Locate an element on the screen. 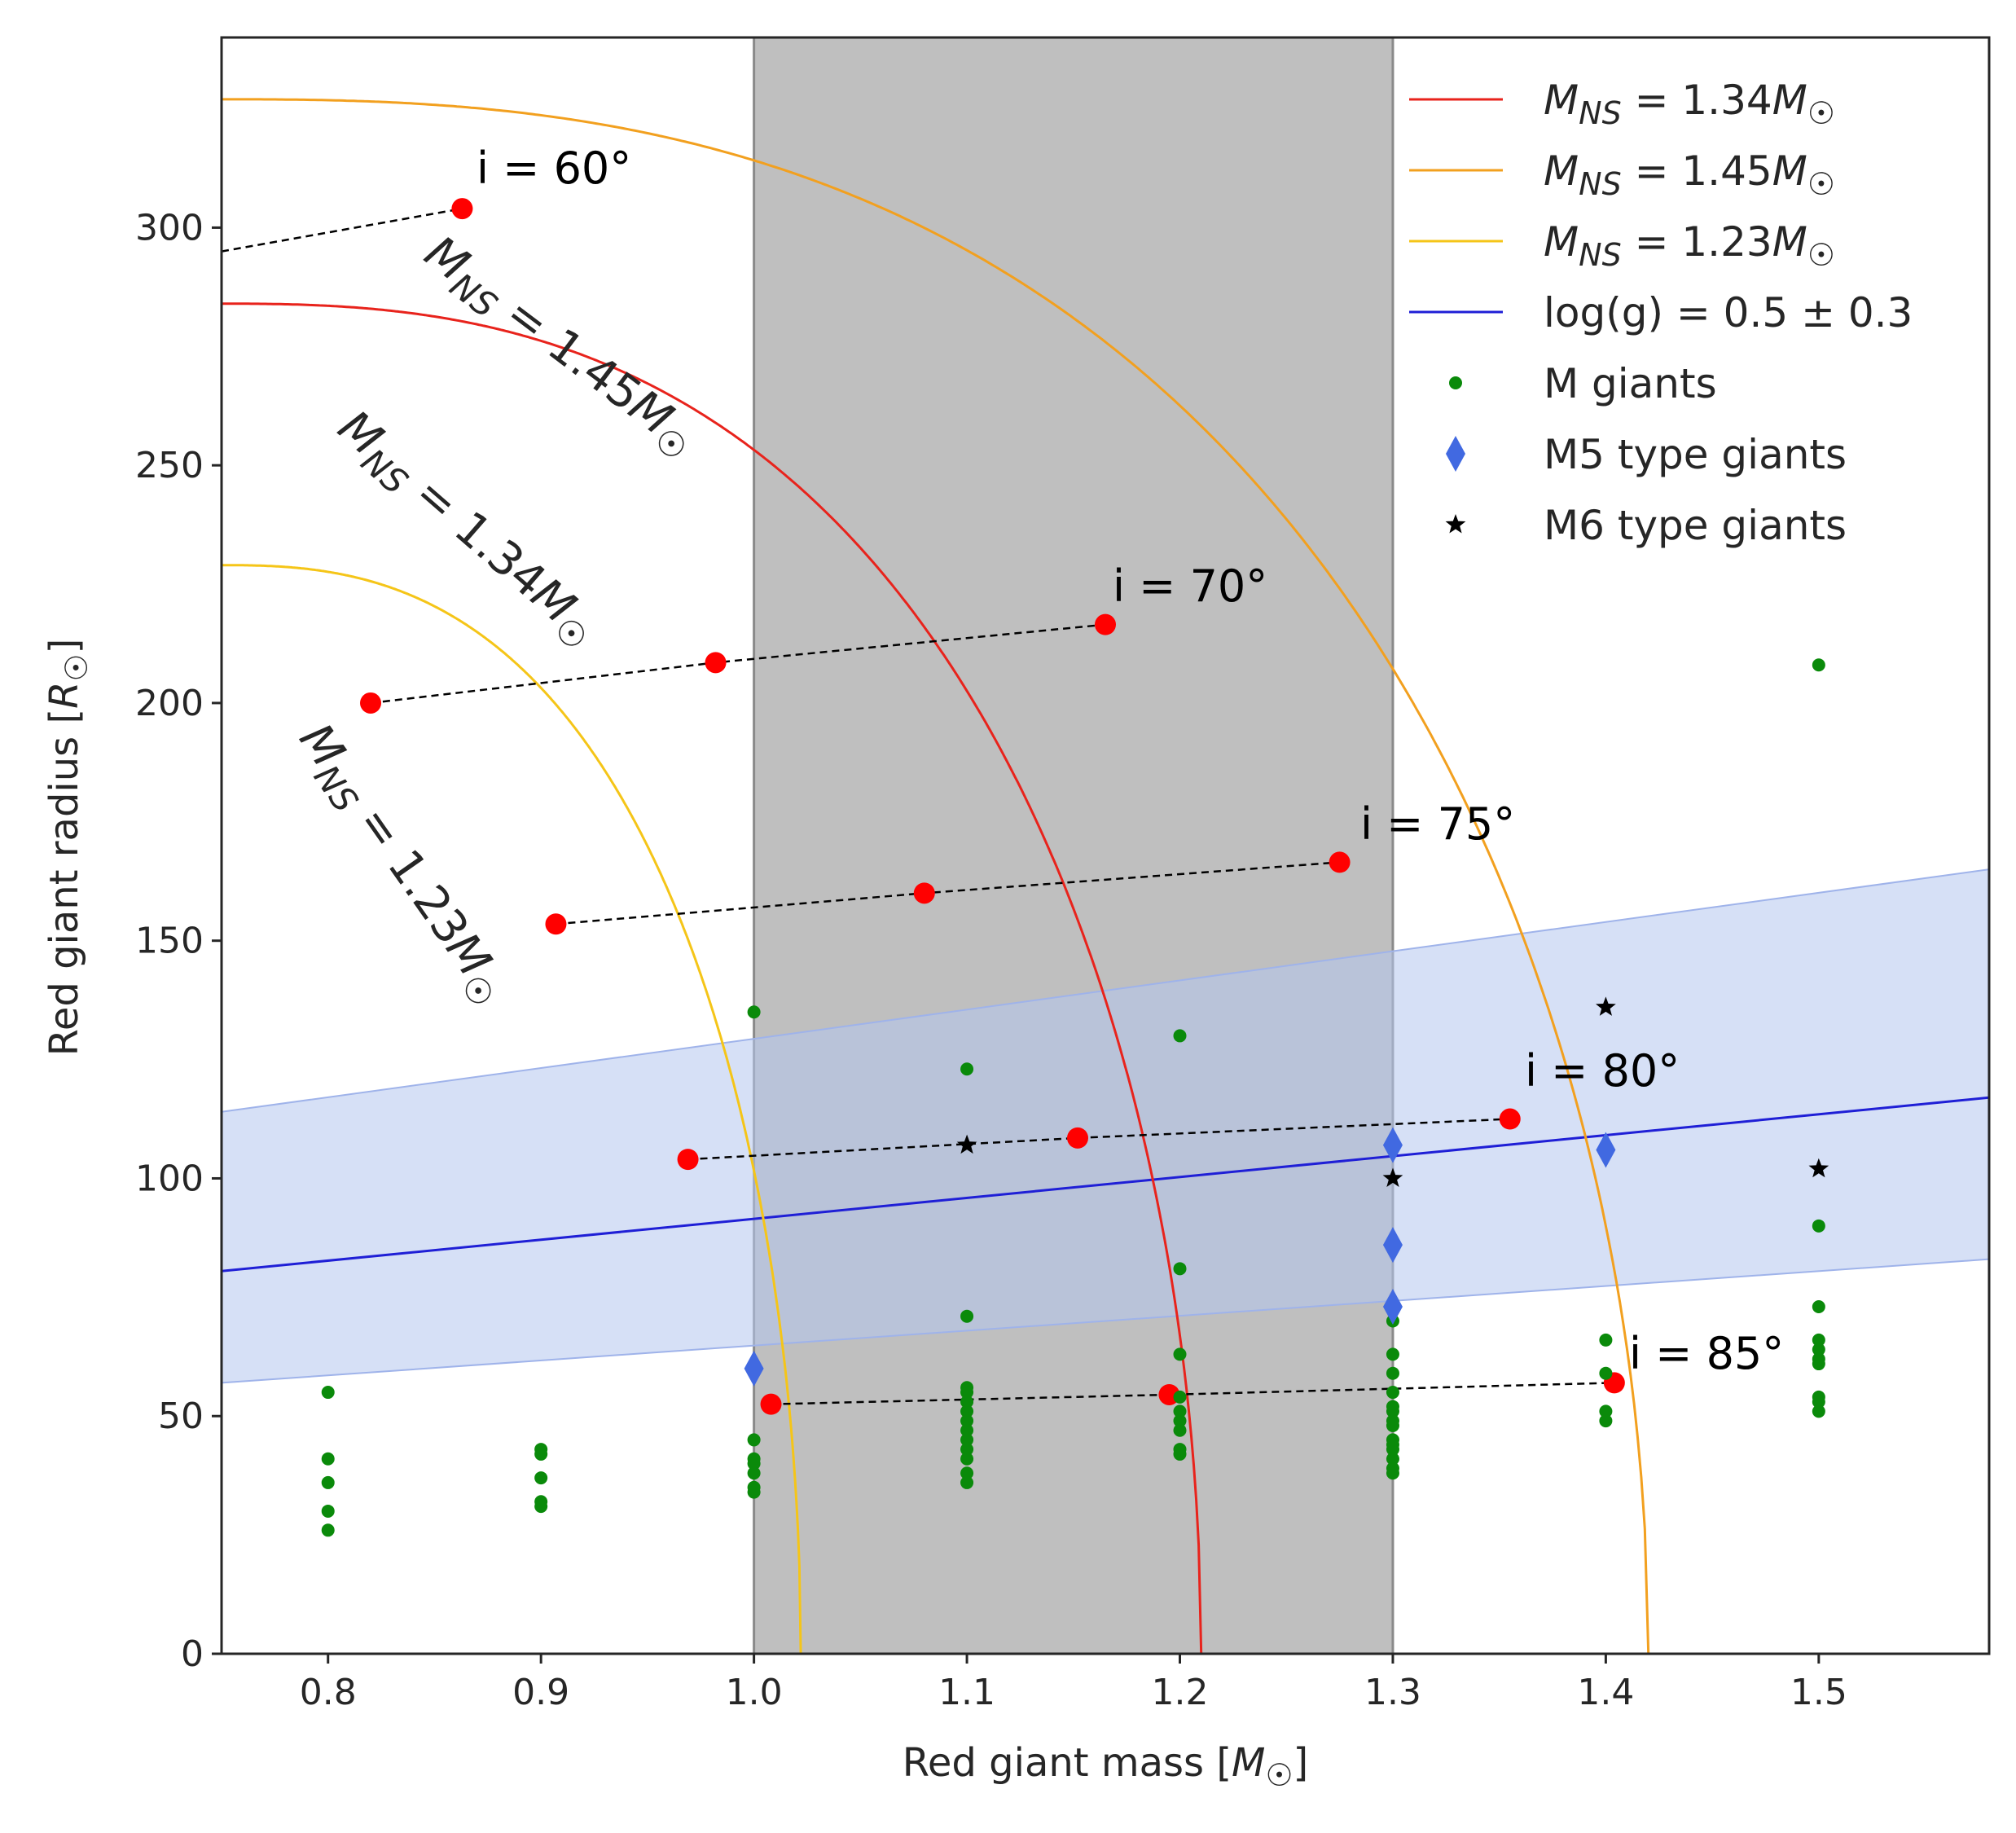  y-axis-label: Red giant radius [R☉] is located at coordinates (68, 848).